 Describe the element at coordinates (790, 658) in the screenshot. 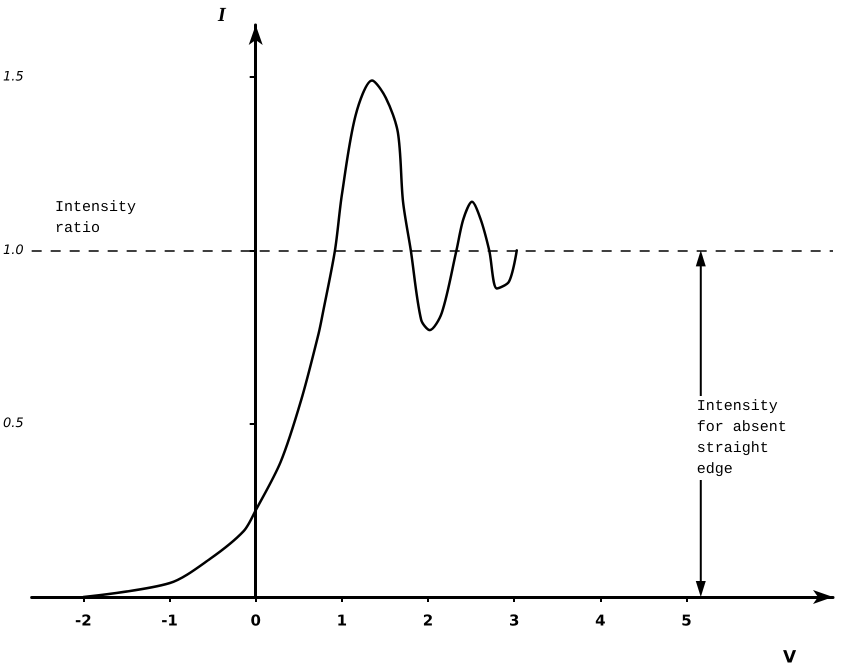

I see `x-axis-title: V` at that location.